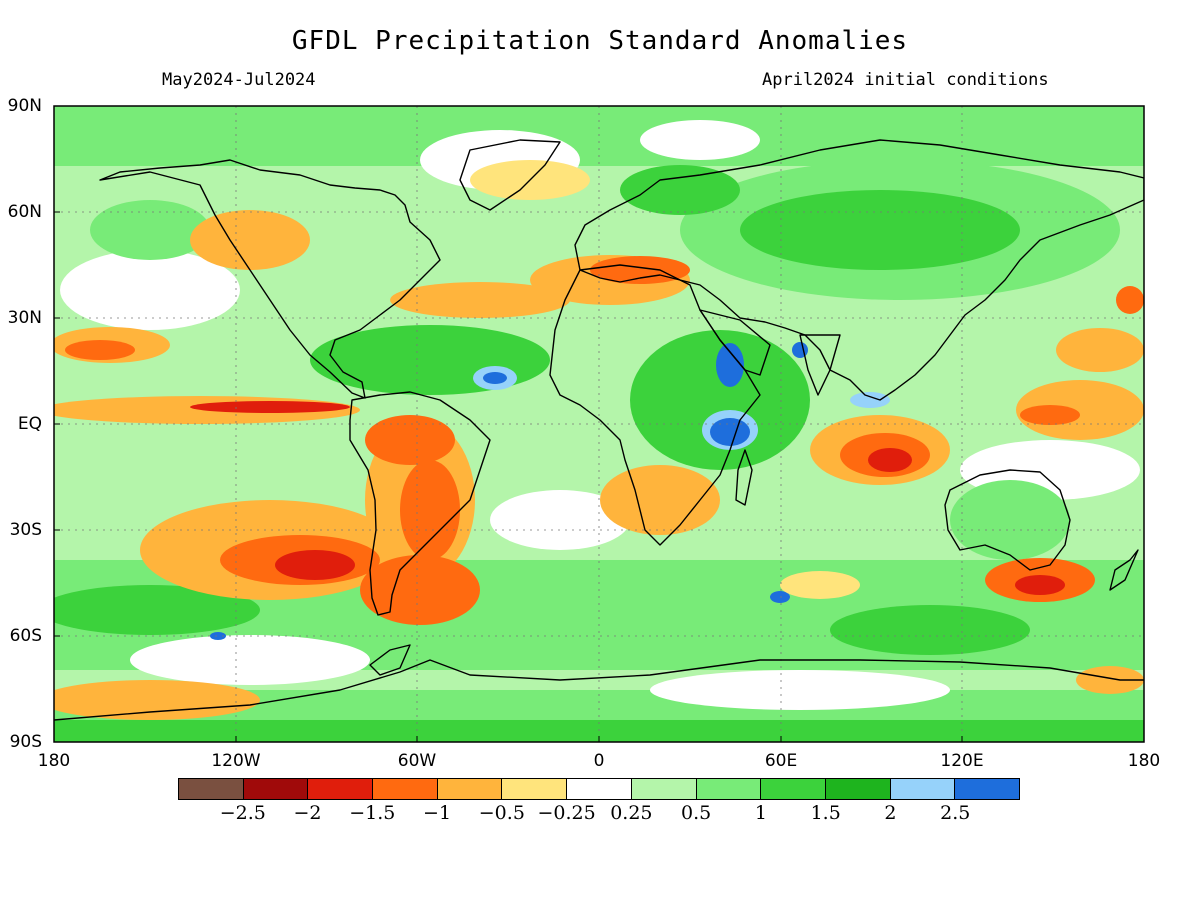 The image size is (1200, 900). I want to click on coast-australia, so click(1007, 520).